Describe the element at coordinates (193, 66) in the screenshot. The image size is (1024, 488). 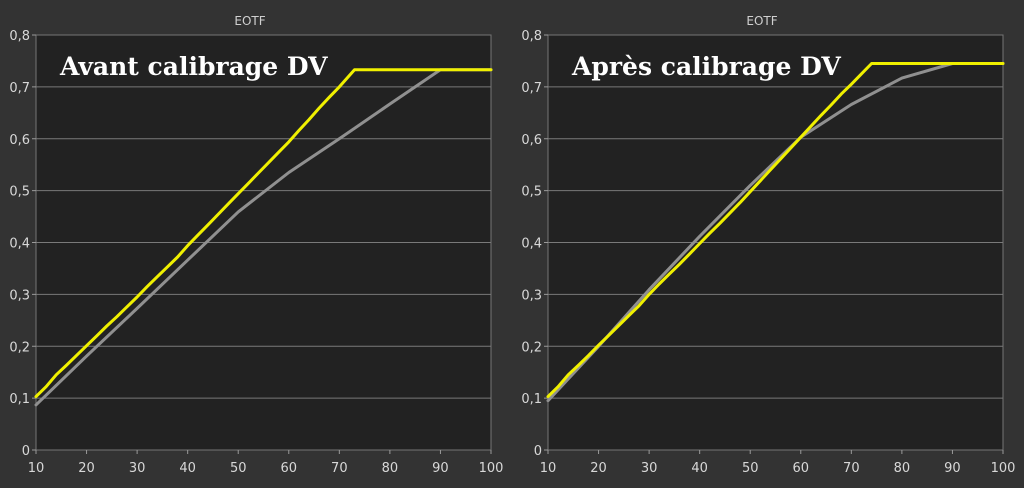
I see `chart-annotation: Avant calibrage DV` at that location.